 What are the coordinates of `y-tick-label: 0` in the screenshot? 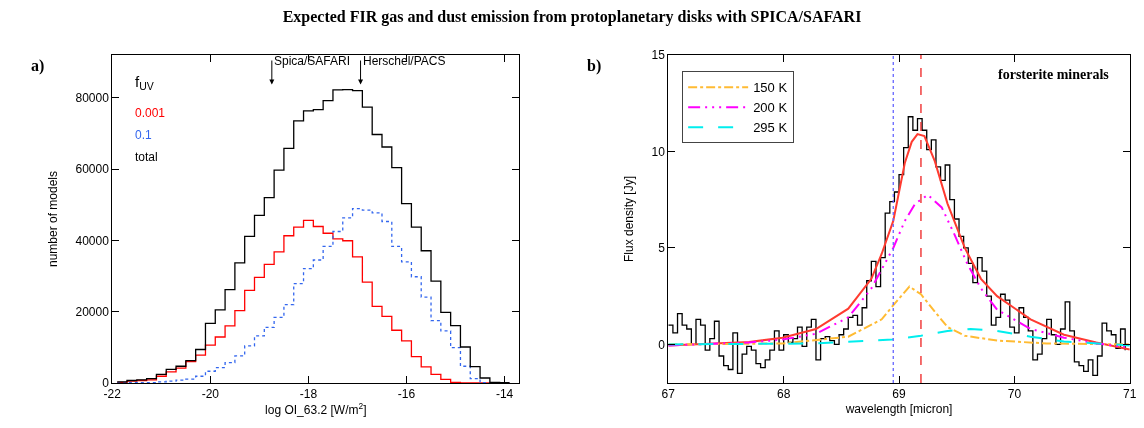 It's located at (662, 344).